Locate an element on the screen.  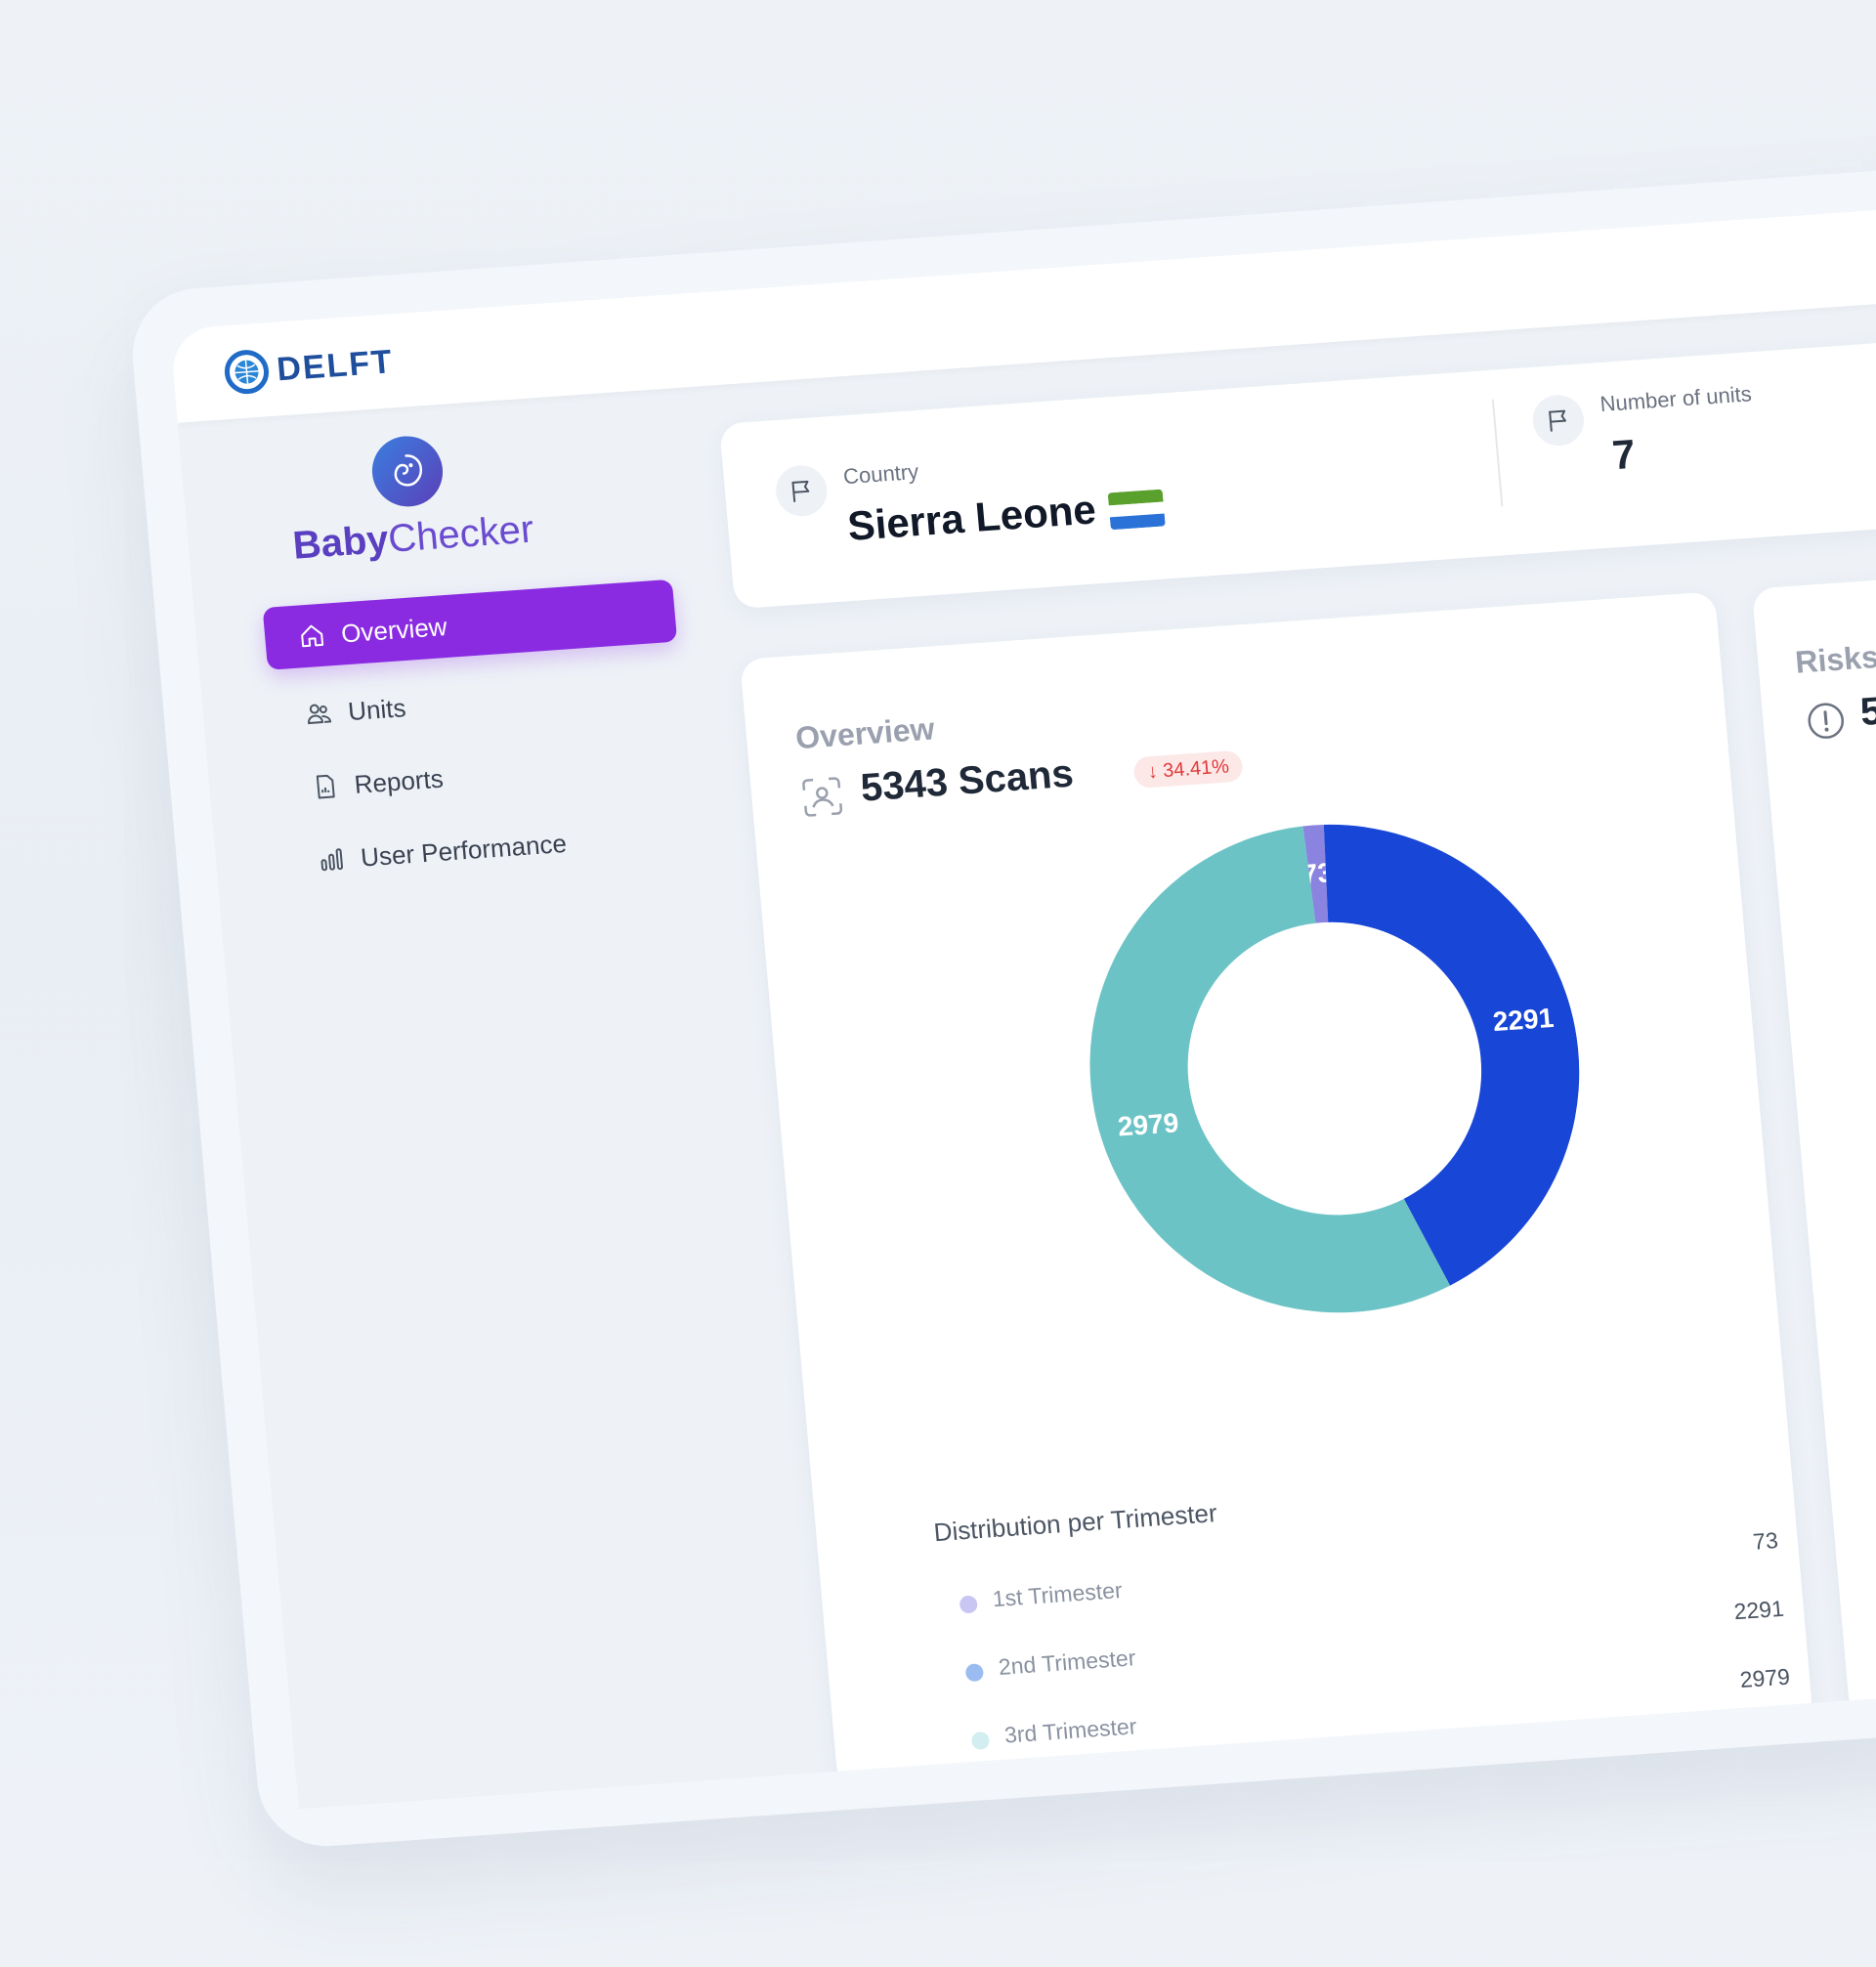
users-icon is located at coordinates (320, 714).